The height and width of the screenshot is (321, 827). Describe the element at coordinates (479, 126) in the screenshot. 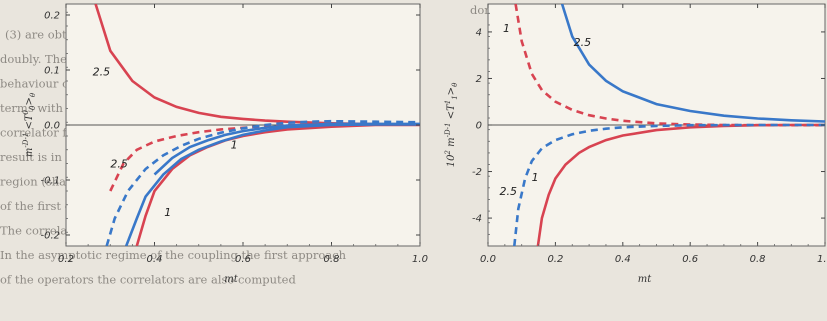

I see `y-tick-label: 0` at that location.